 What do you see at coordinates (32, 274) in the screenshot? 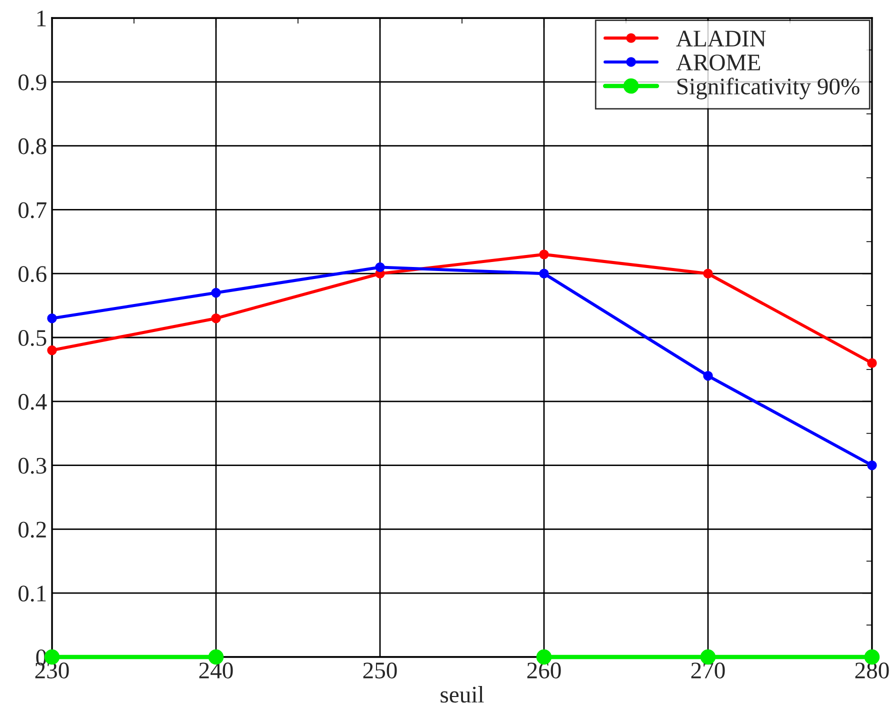
I see `y-tick-label: 0.6` at bounding box center [32, 274].